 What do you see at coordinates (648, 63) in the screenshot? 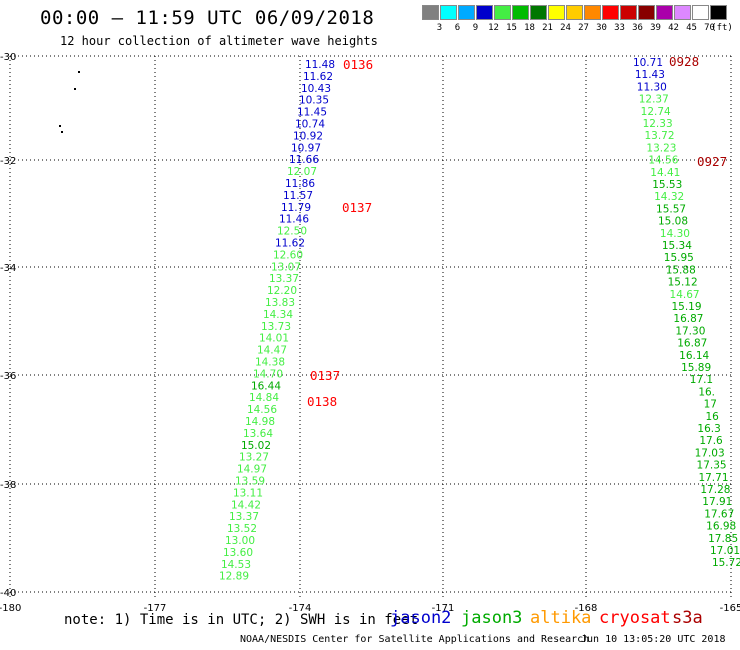
I see `wave-height-value: 10.71` at bounding box center [648, 63].